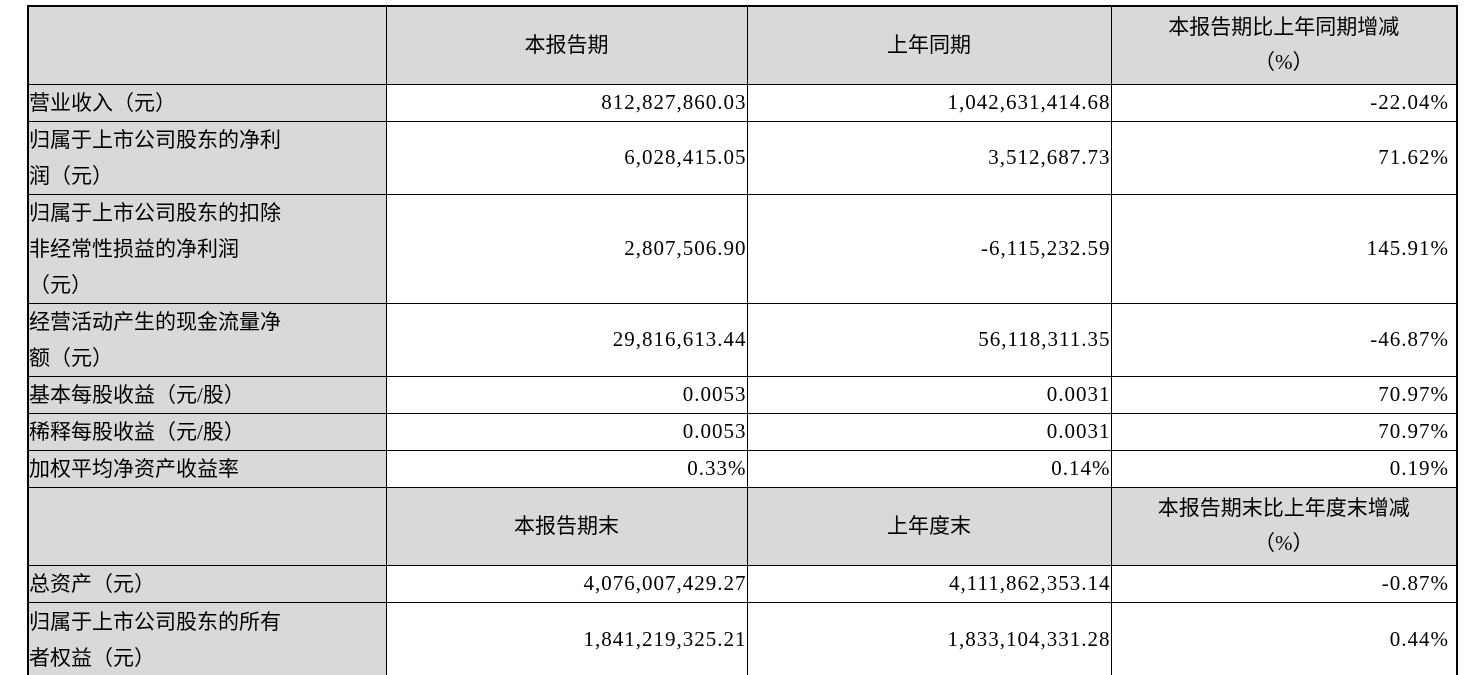 The height and width of the screenshot is (675, 1480). I want to click on prior-period-value: 1,833,104,331.28, so click(929, 638).